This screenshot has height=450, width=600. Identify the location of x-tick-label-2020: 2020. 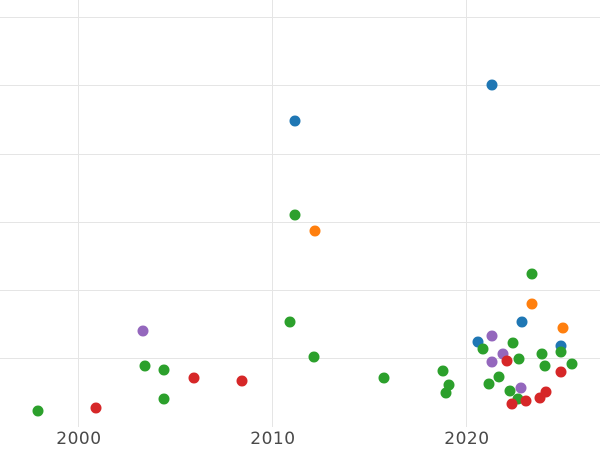
(467, 439).